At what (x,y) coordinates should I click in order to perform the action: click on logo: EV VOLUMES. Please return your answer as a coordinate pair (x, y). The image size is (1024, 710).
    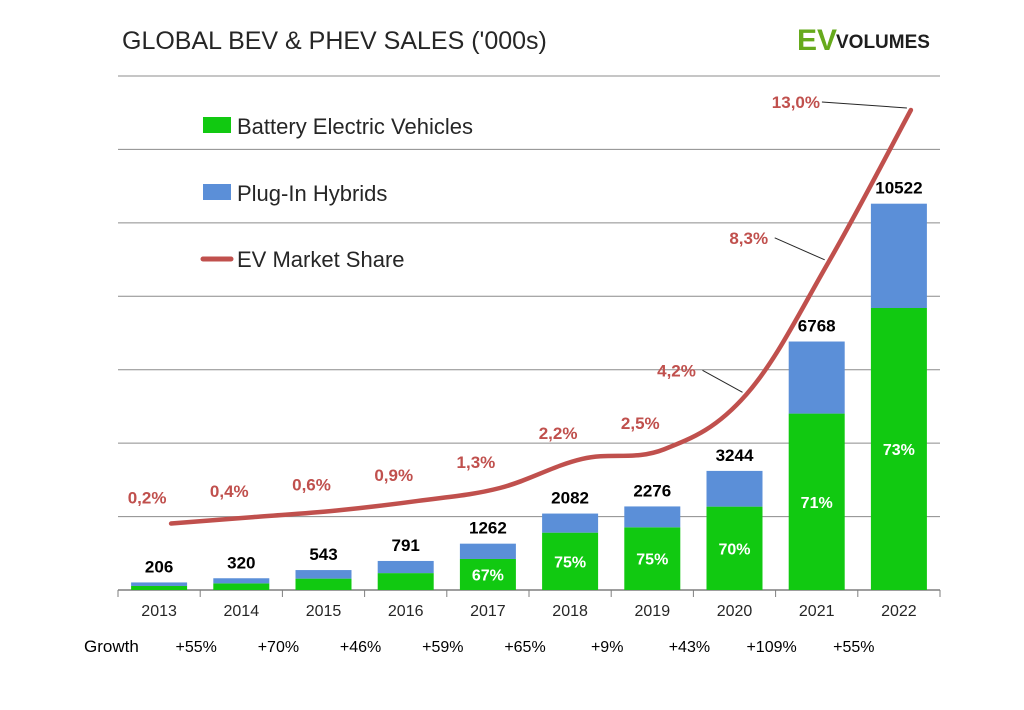
    Looking at the image, I should click on (863, 40).